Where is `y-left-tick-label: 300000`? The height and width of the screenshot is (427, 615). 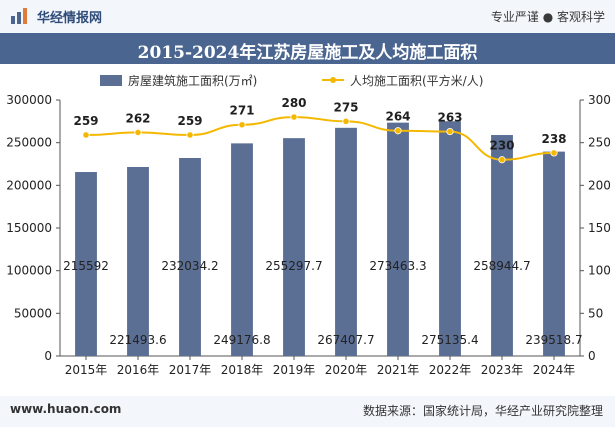 y-left-tick-label: 300000 is located at coordinates (29, 100).